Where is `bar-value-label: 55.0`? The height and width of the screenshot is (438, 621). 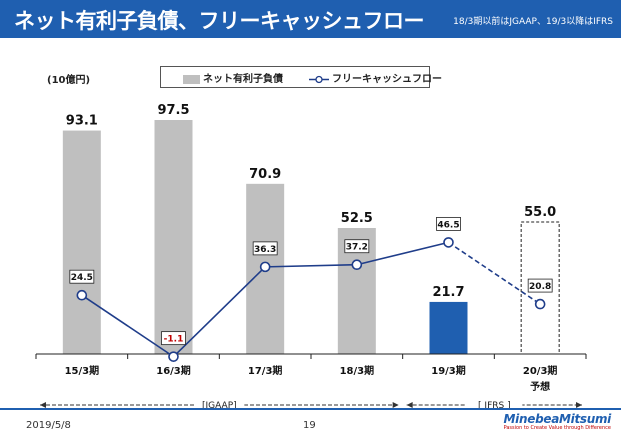 bar-value-label: 55.0 is located at coordinates (540, 212).